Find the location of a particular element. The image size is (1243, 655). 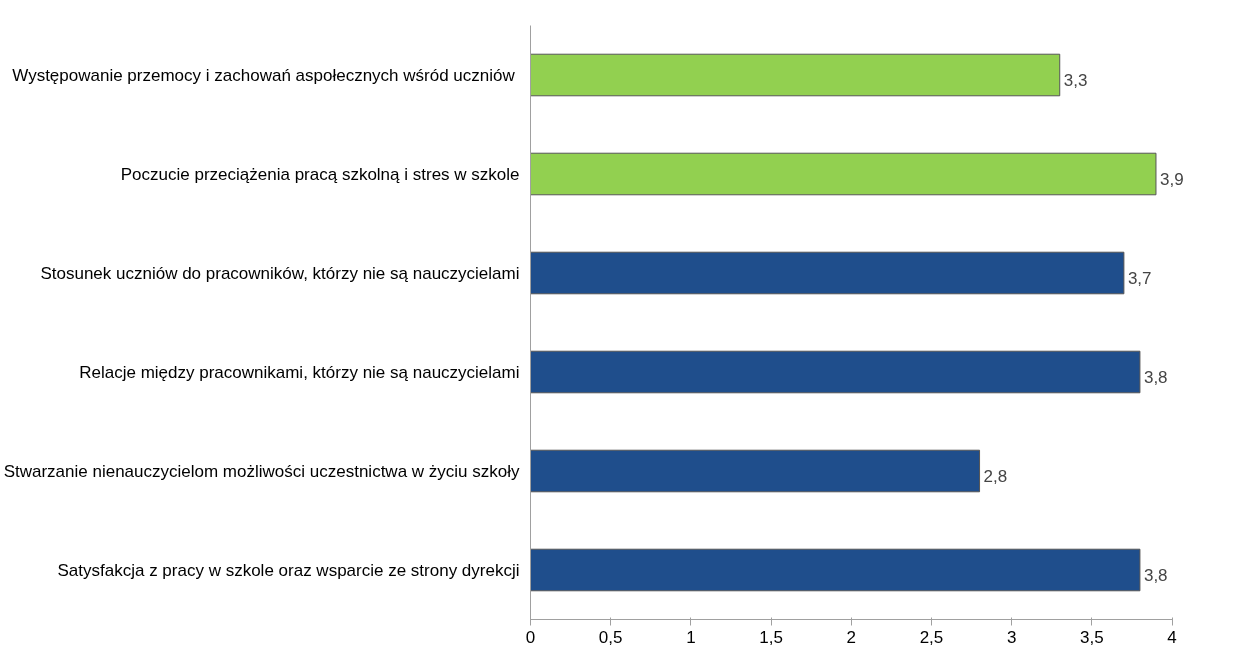

y-tick-label: Występowanie przemocy i zachowań aspołecznych wśród uczniów is located at coordinates (264, 75).